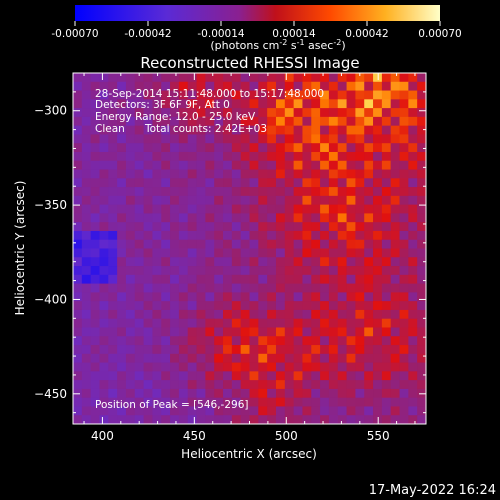 This screenshot has height=500, width=500. What do you see at coordinates (50, 299) in the screenshot?
I see `y-tick-label: −400` at bounding box center [50, 299].